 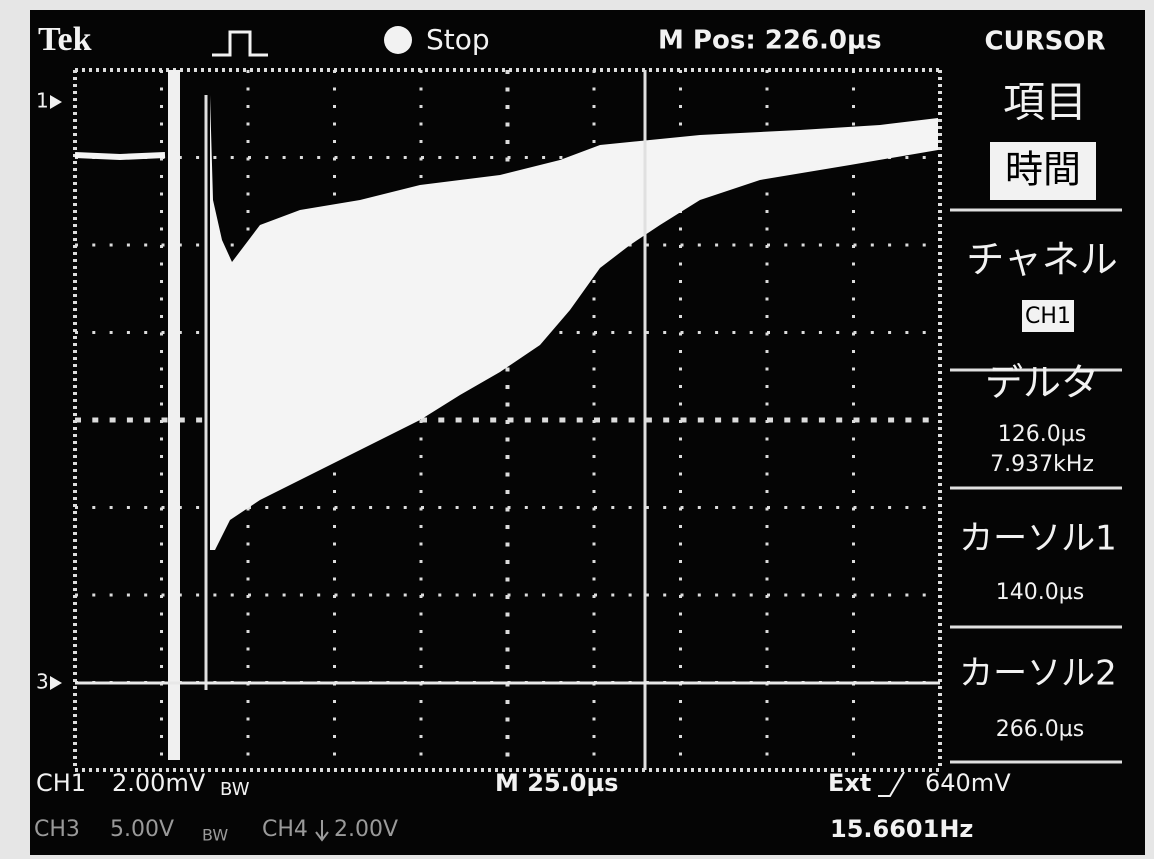 What do you see at coordinates (849, 783) in the screenshot?
I see `trigger-source: Ext` at bounding box center [849, 783].